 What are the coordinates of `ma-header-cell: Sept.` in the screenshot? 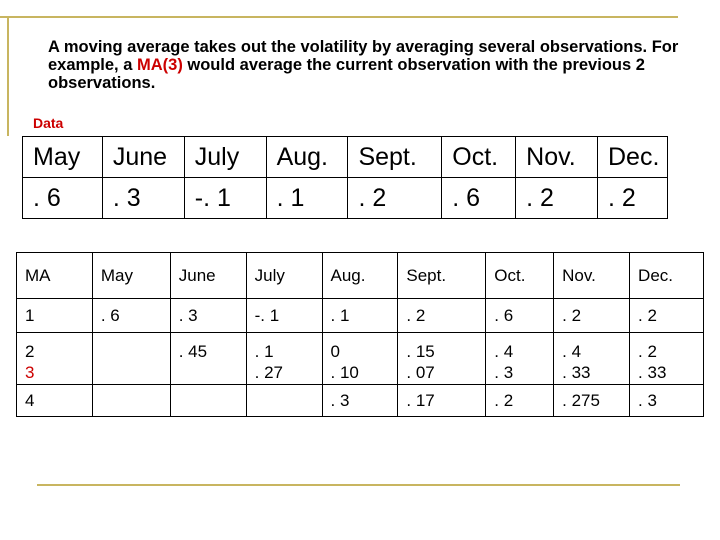 It's located at (442, 275).